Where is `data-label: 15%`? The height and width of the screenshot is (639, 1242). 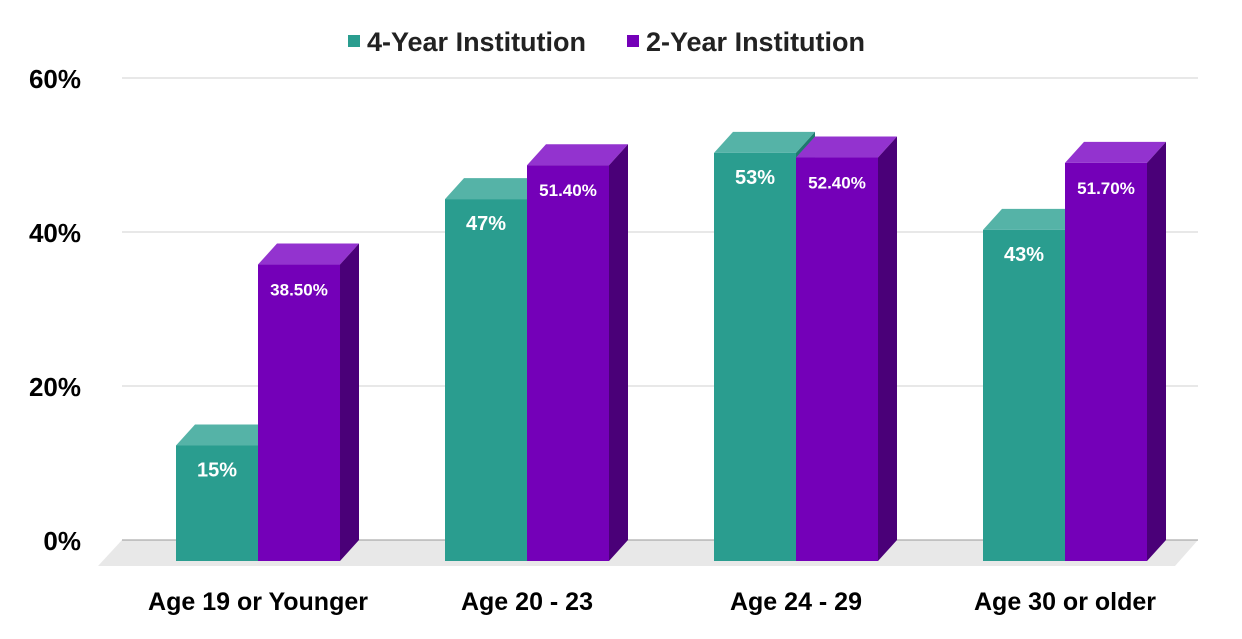 data-label: 15% is located at coordinates (217, 471).